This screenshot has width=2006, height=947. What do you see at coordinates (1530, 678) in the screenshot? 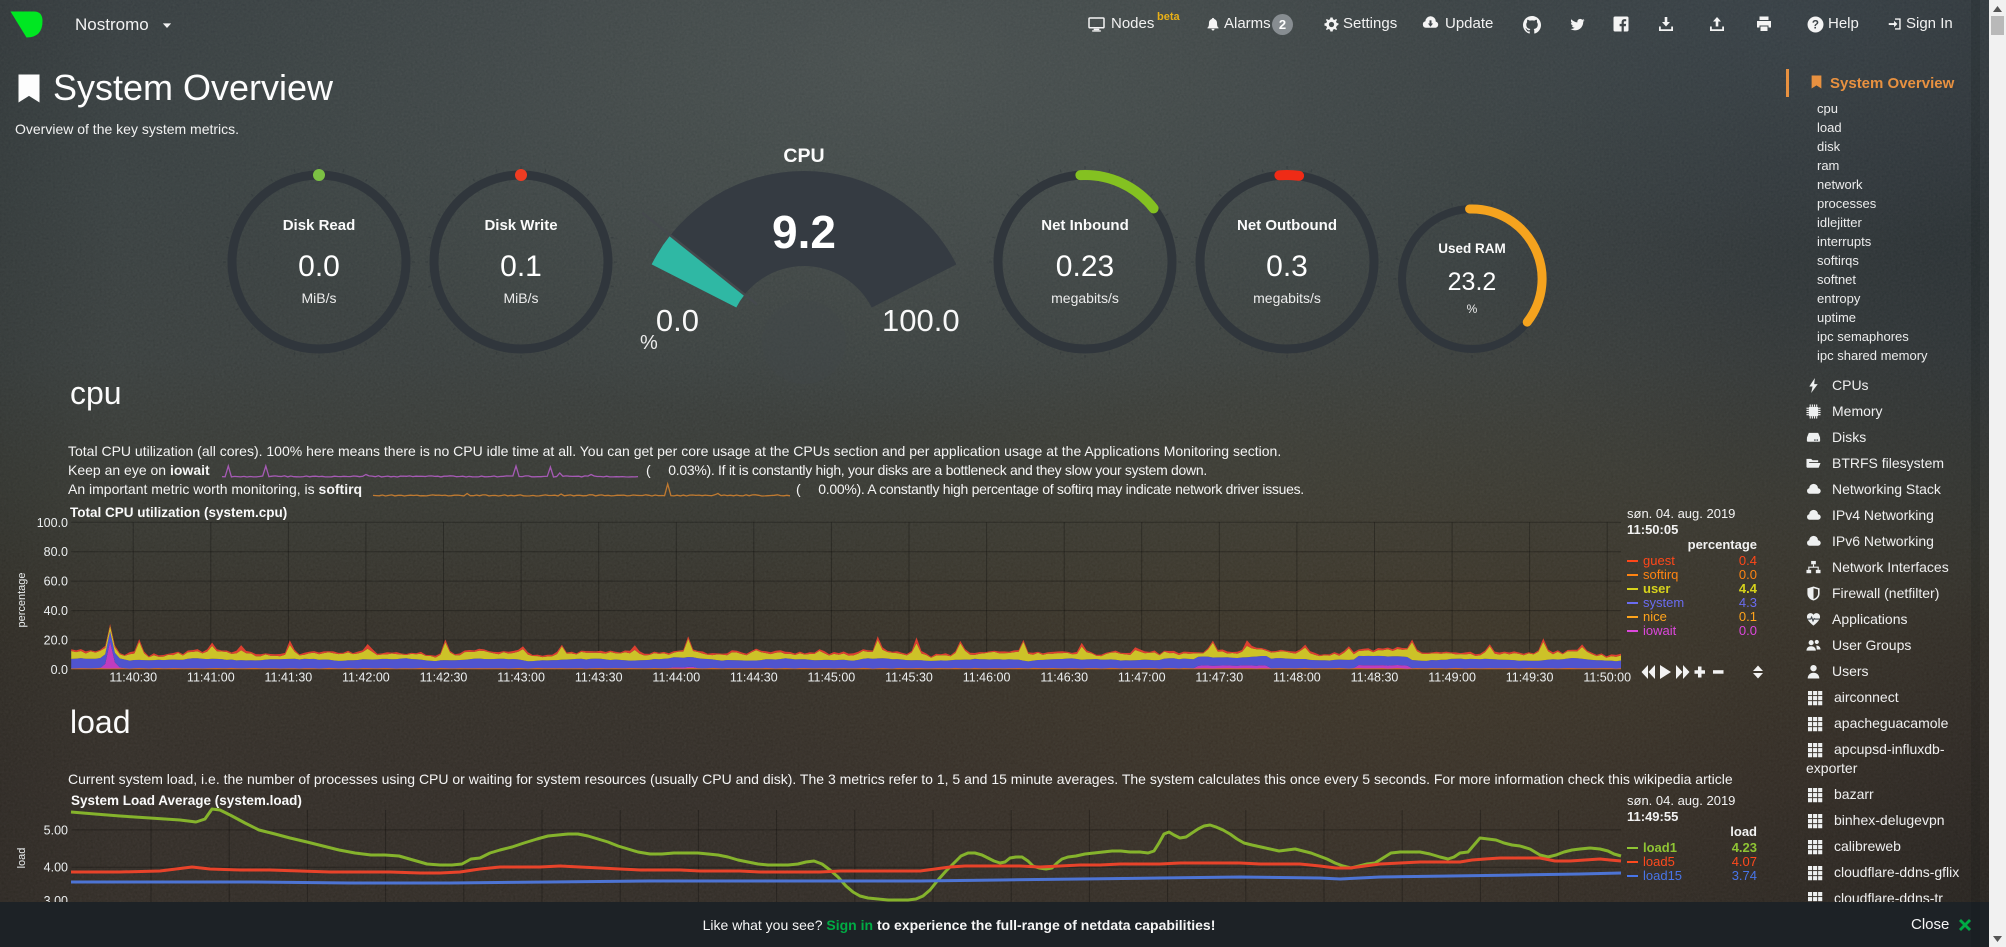
I see `svg-text: 11:49:30` at bounding box center [1530, 678].